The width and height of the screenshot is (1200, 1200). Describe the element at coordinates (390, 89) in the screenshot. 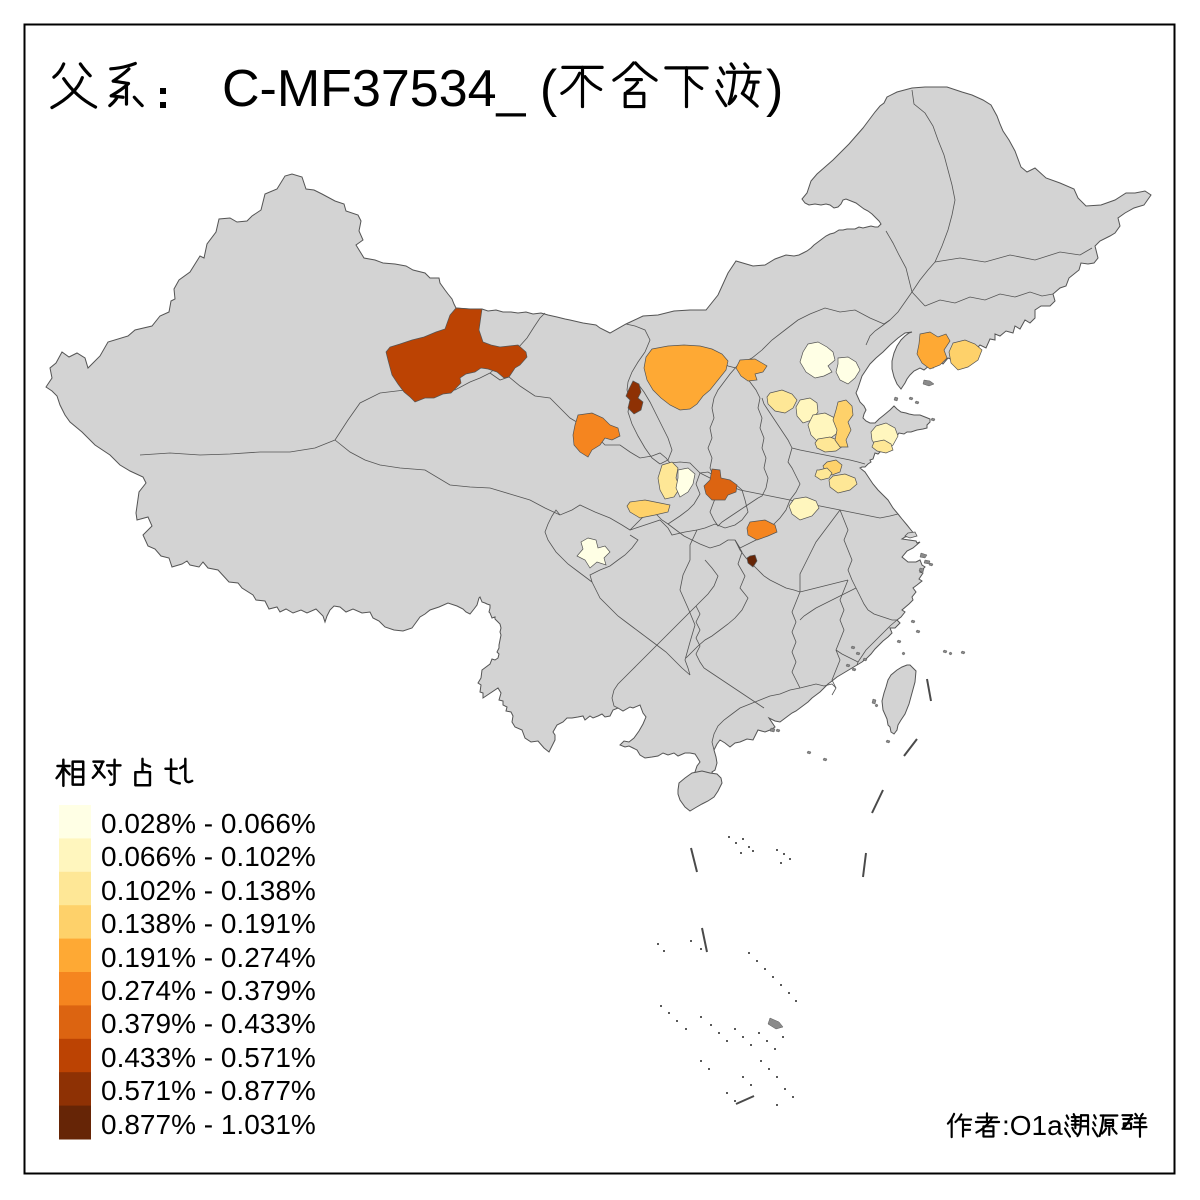

I see `svg-text: C-MF37534_ (` at that location.